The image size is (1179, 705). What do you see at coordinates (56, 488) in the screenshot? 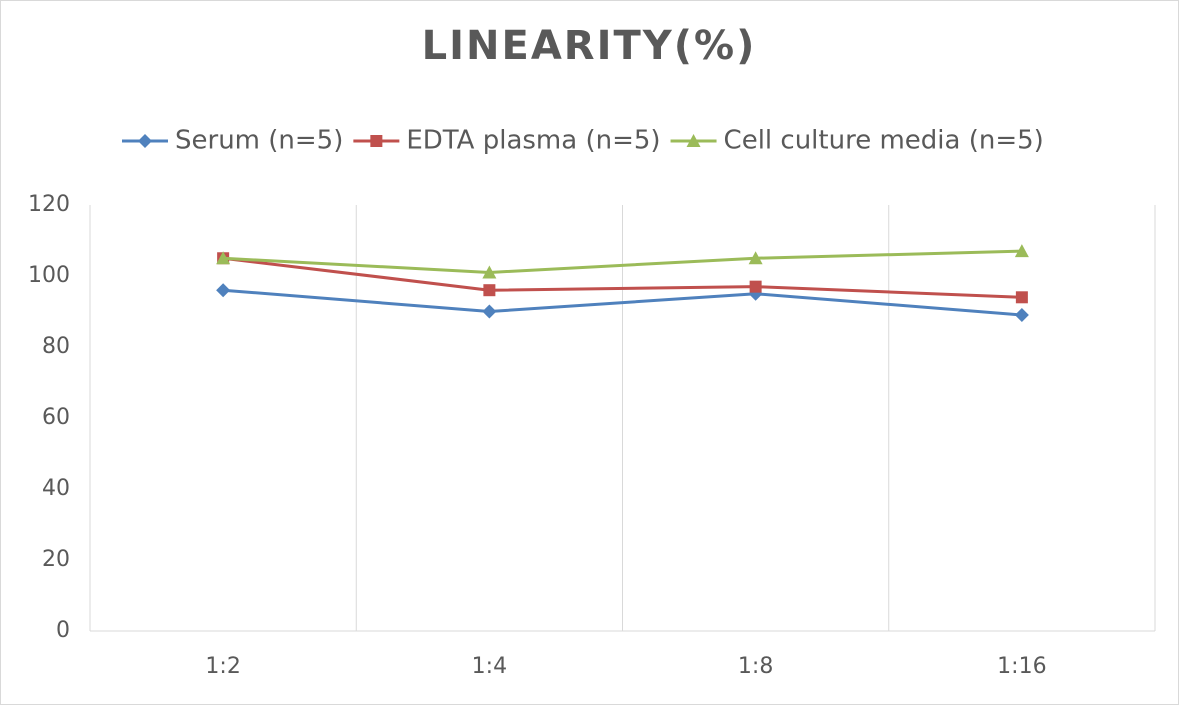
I see `y-tick-label: 40` at bounding box center [56, 488].